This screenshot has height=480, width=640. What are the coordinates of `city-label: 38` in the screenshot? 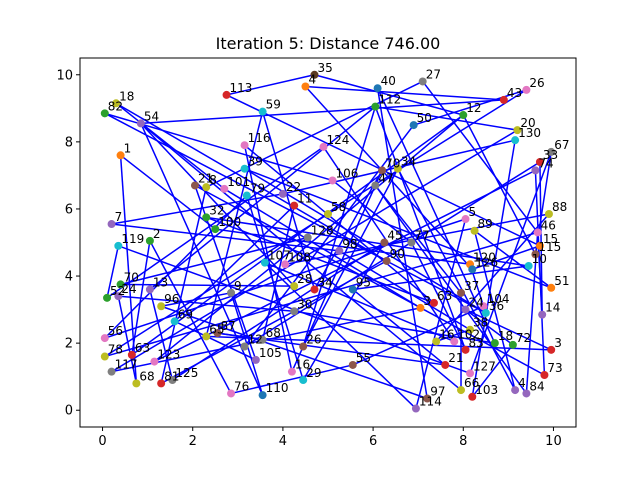 It's located at (480, 323).